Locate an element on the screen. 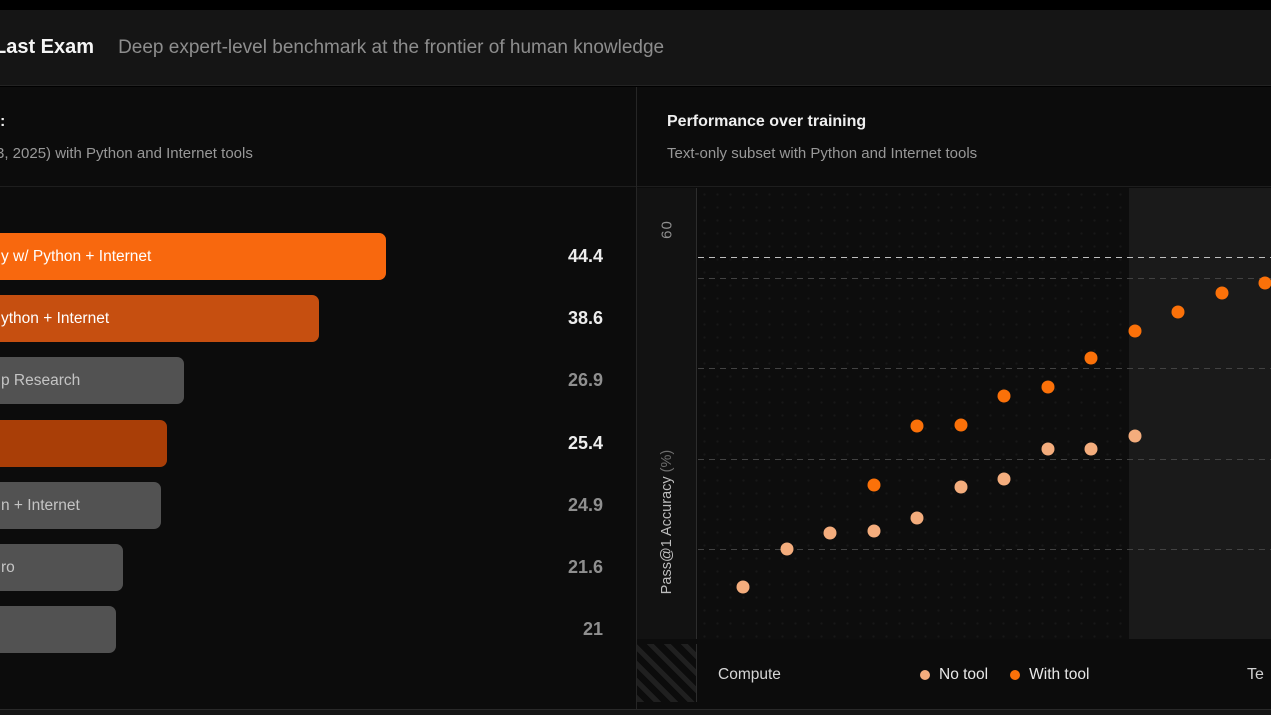 The height and width of the screenshot is (715, 1271). bar-row: 25.4 is located at coordinates (318, 443).